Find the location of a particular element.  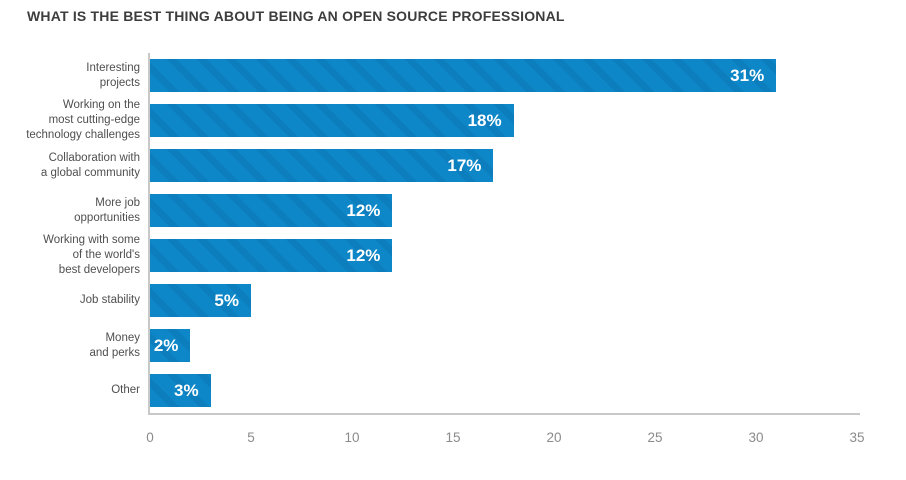

x-tick-label: 10 is located at coordinates (352, 437).